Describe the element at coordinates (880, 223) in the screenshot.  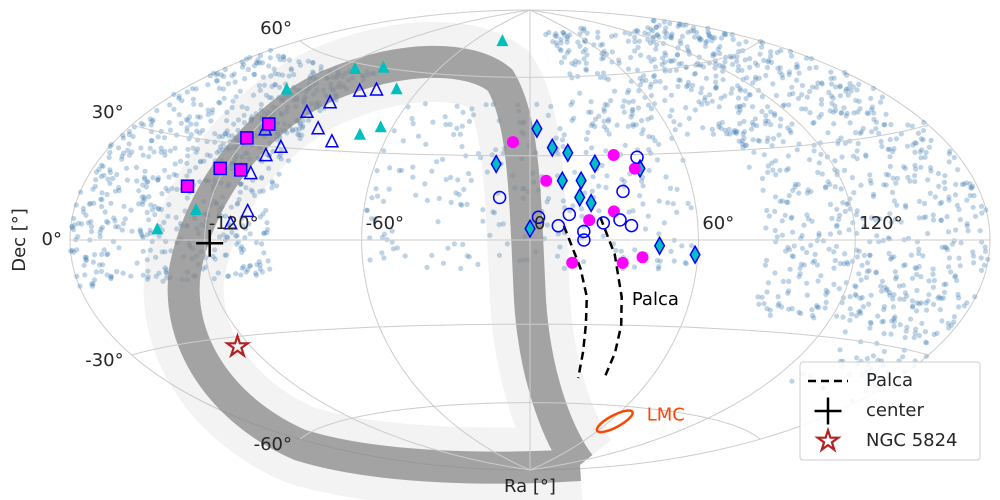
I see `x-tick-label: 120°` at that location.